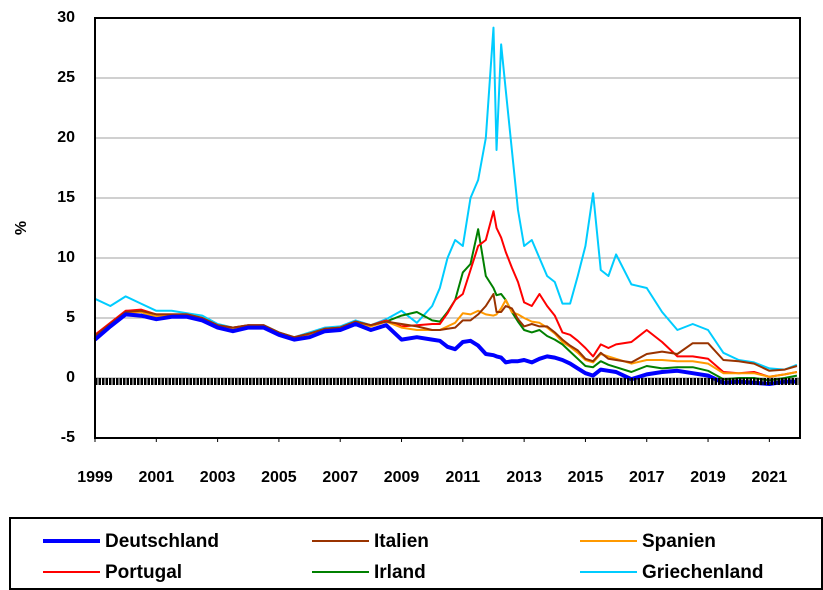  What do you see at coordinates (340, 477) in the screenshot?
I see `x-tick-label: 2007` at bounding box center [340, 477].